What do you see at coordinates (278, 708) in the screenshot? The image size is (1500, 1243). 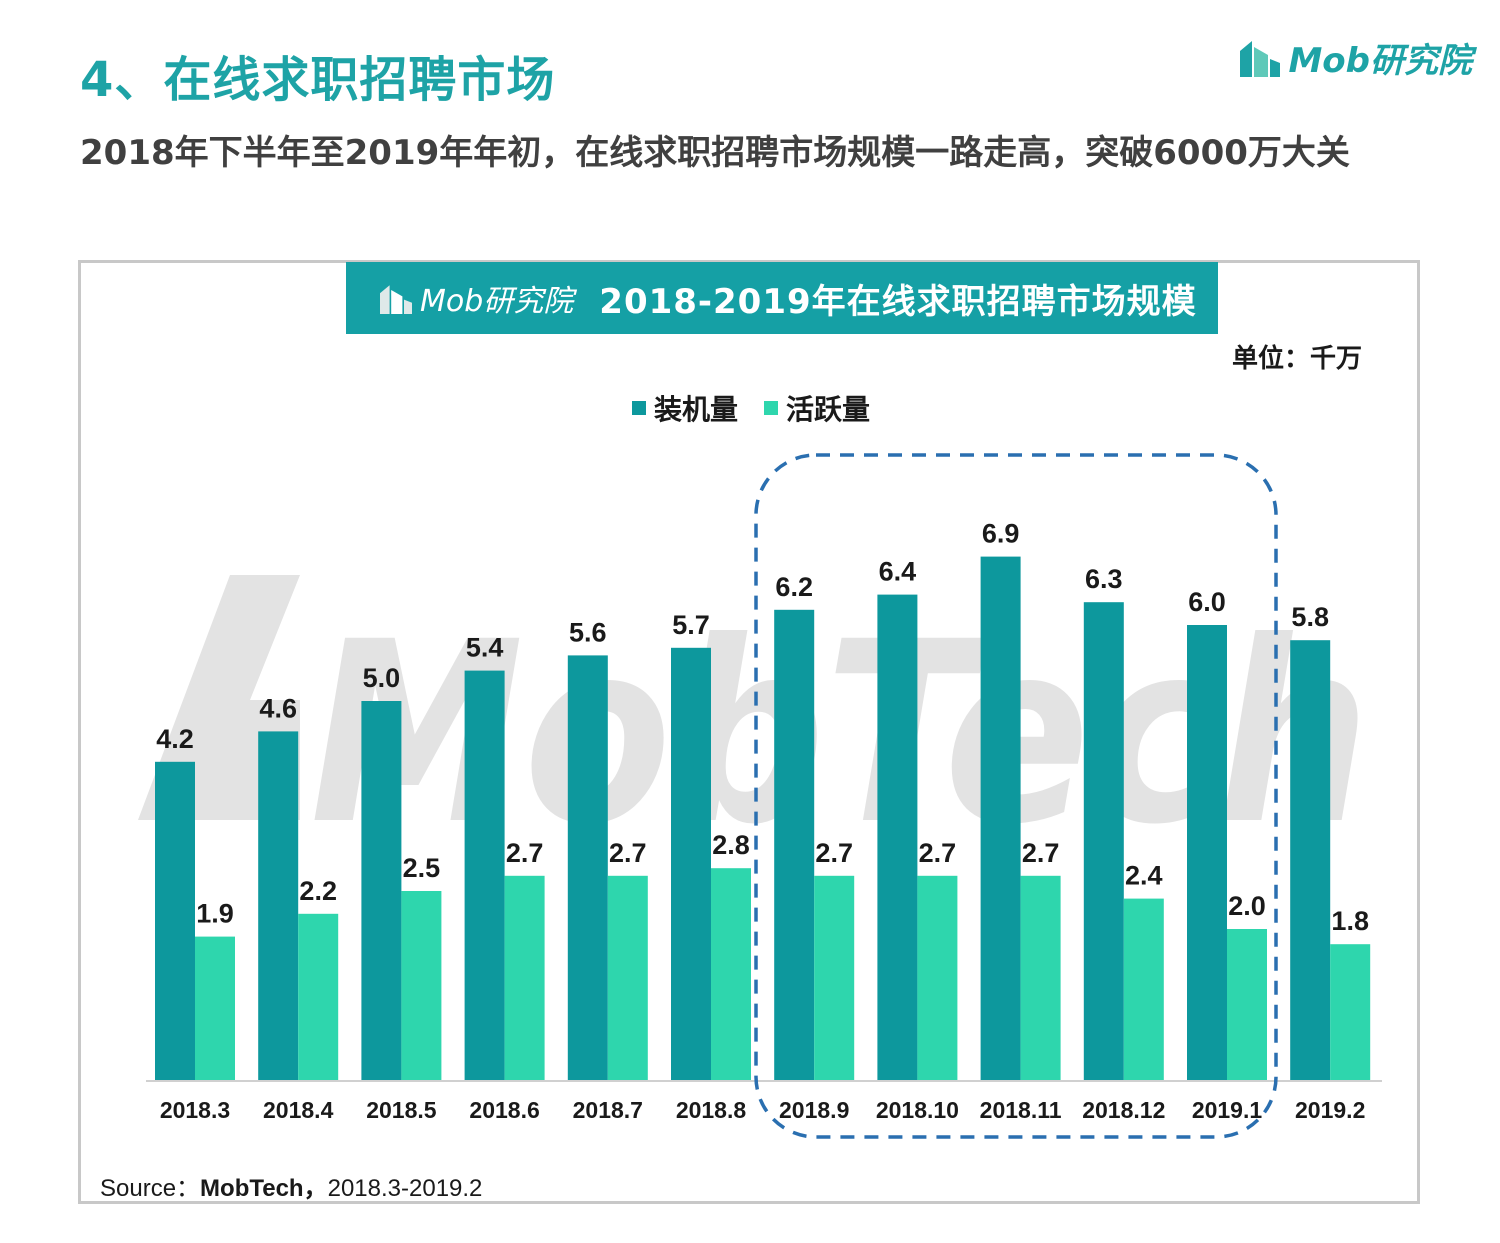 I see `data-label-install-2018.4: 4.6` at bounding box center [278, 708].